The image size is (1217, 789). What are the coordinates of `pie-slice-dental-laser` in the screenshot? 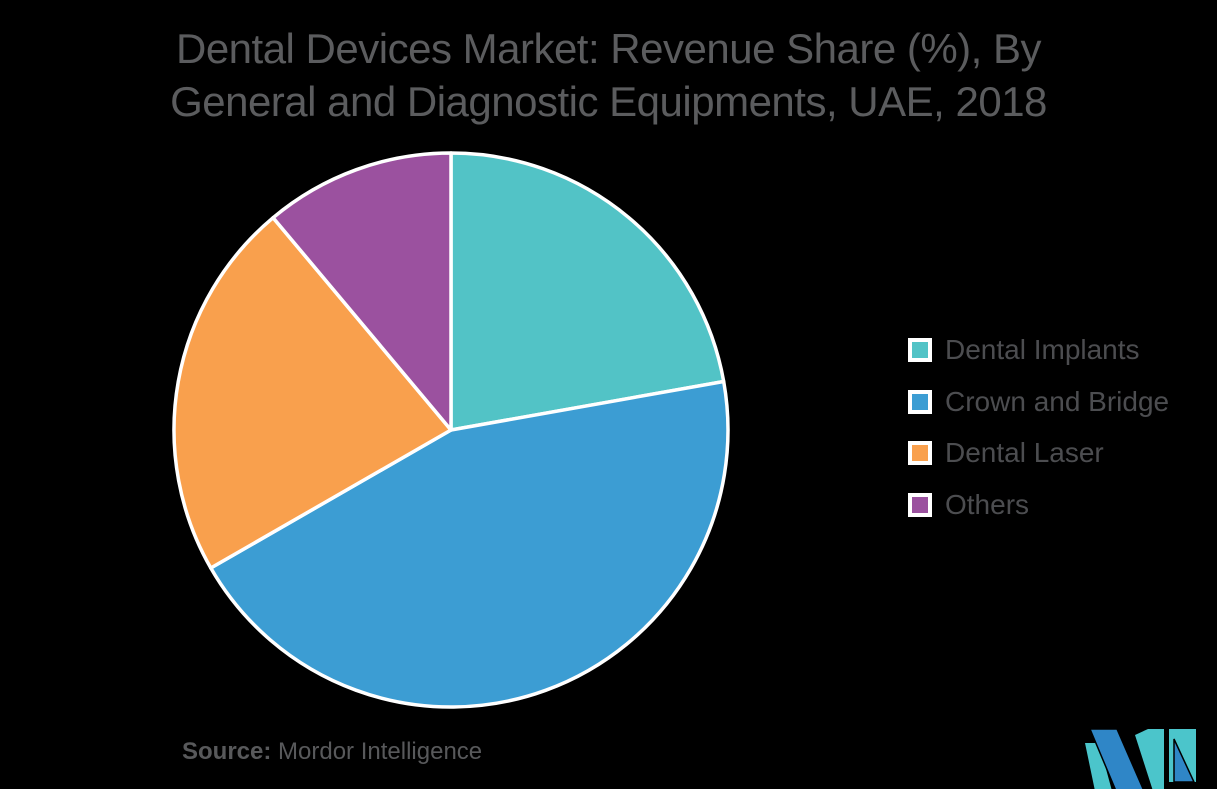 It's located at (312, 392).